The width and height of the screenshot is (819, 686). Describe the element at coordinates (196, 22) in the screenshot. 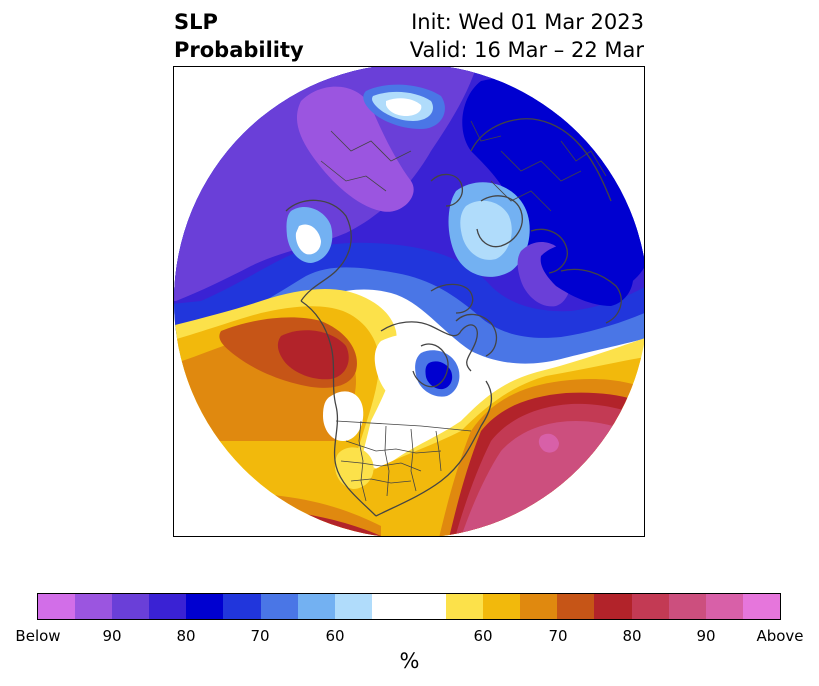

I see `title-line-1: SLP` at that location.